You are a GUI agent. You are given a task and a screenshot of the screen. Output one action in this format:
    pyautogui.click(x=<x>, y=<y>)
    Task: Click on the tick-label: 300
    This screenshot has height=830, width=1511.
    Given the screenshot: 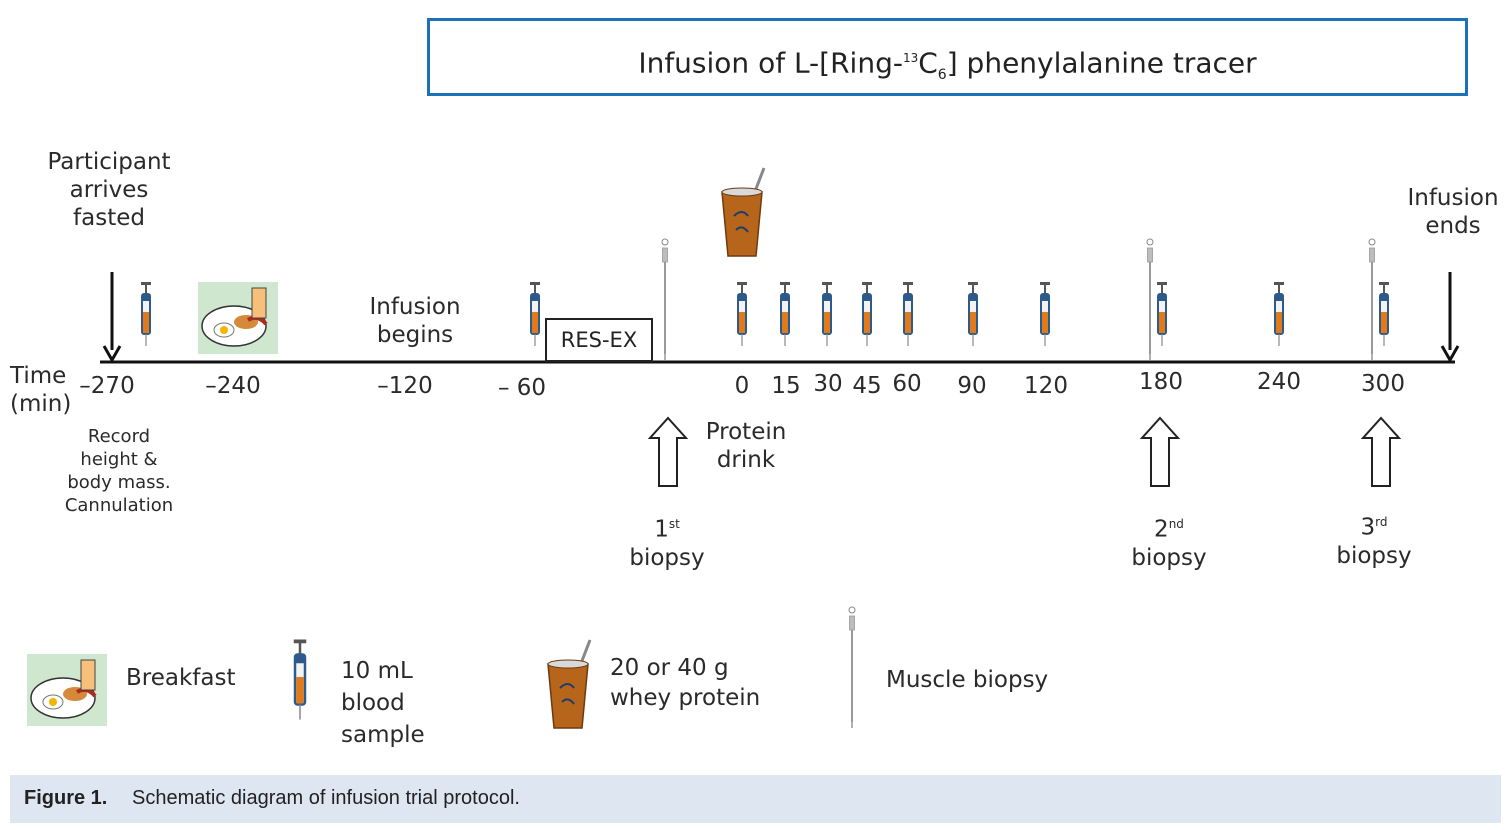 What is the action you would take?
    pyautogui.click(x=1383, y=384)
    